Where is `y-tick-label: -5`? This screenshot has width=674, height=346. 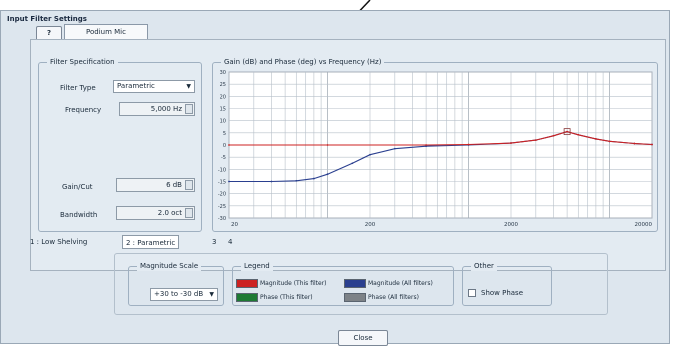 y-tick-label: -5 is located at coordinates (223, 158).